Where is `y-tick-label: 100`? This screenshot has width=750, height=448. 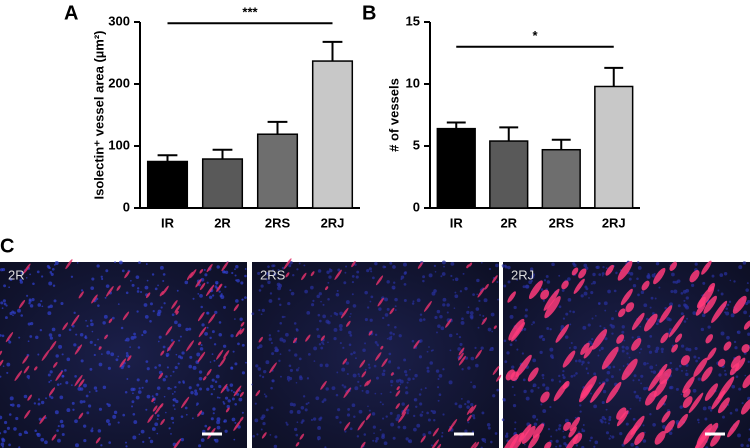
y-tick-label: 100 is located at coordinates (119, 144).